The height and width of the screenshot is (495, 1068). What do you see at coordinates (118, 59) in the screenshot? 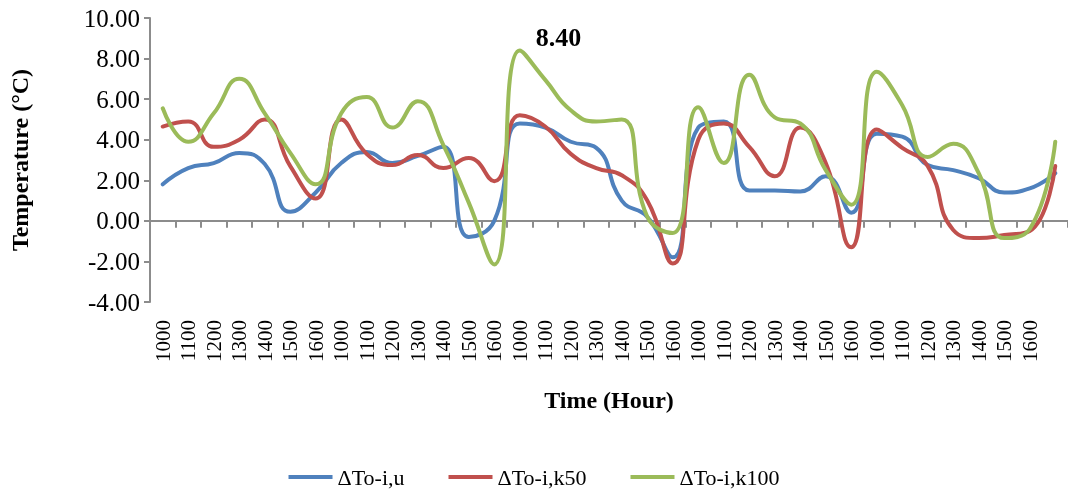
I see `y-tick-label: 8.00` at bounding box center [118, 59].